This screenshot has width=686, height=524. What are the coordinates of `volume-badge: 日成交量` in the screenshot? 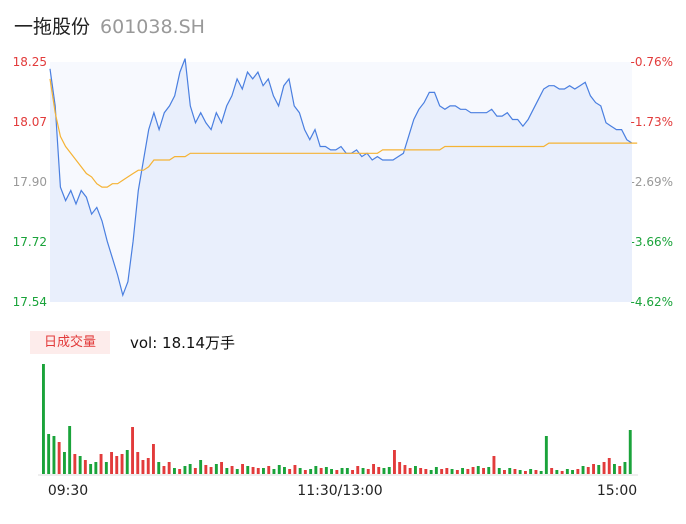 It's located at (70, 342).